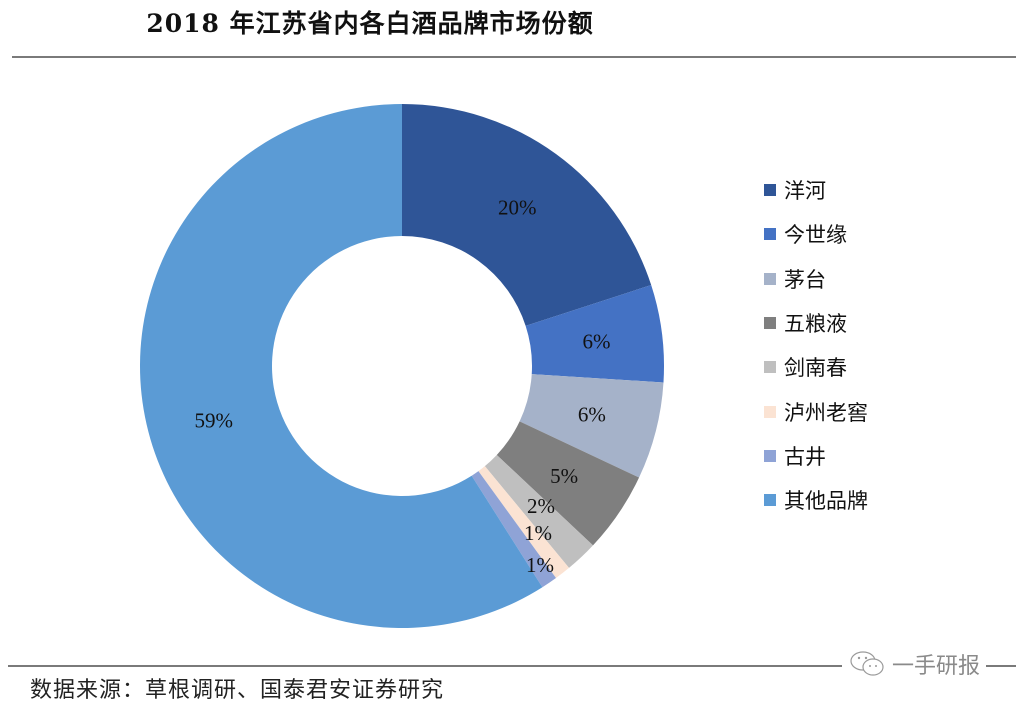  Describe the element at coordinates (214, 421) in the screenshot. I see `slice-label: 59%` at that location.